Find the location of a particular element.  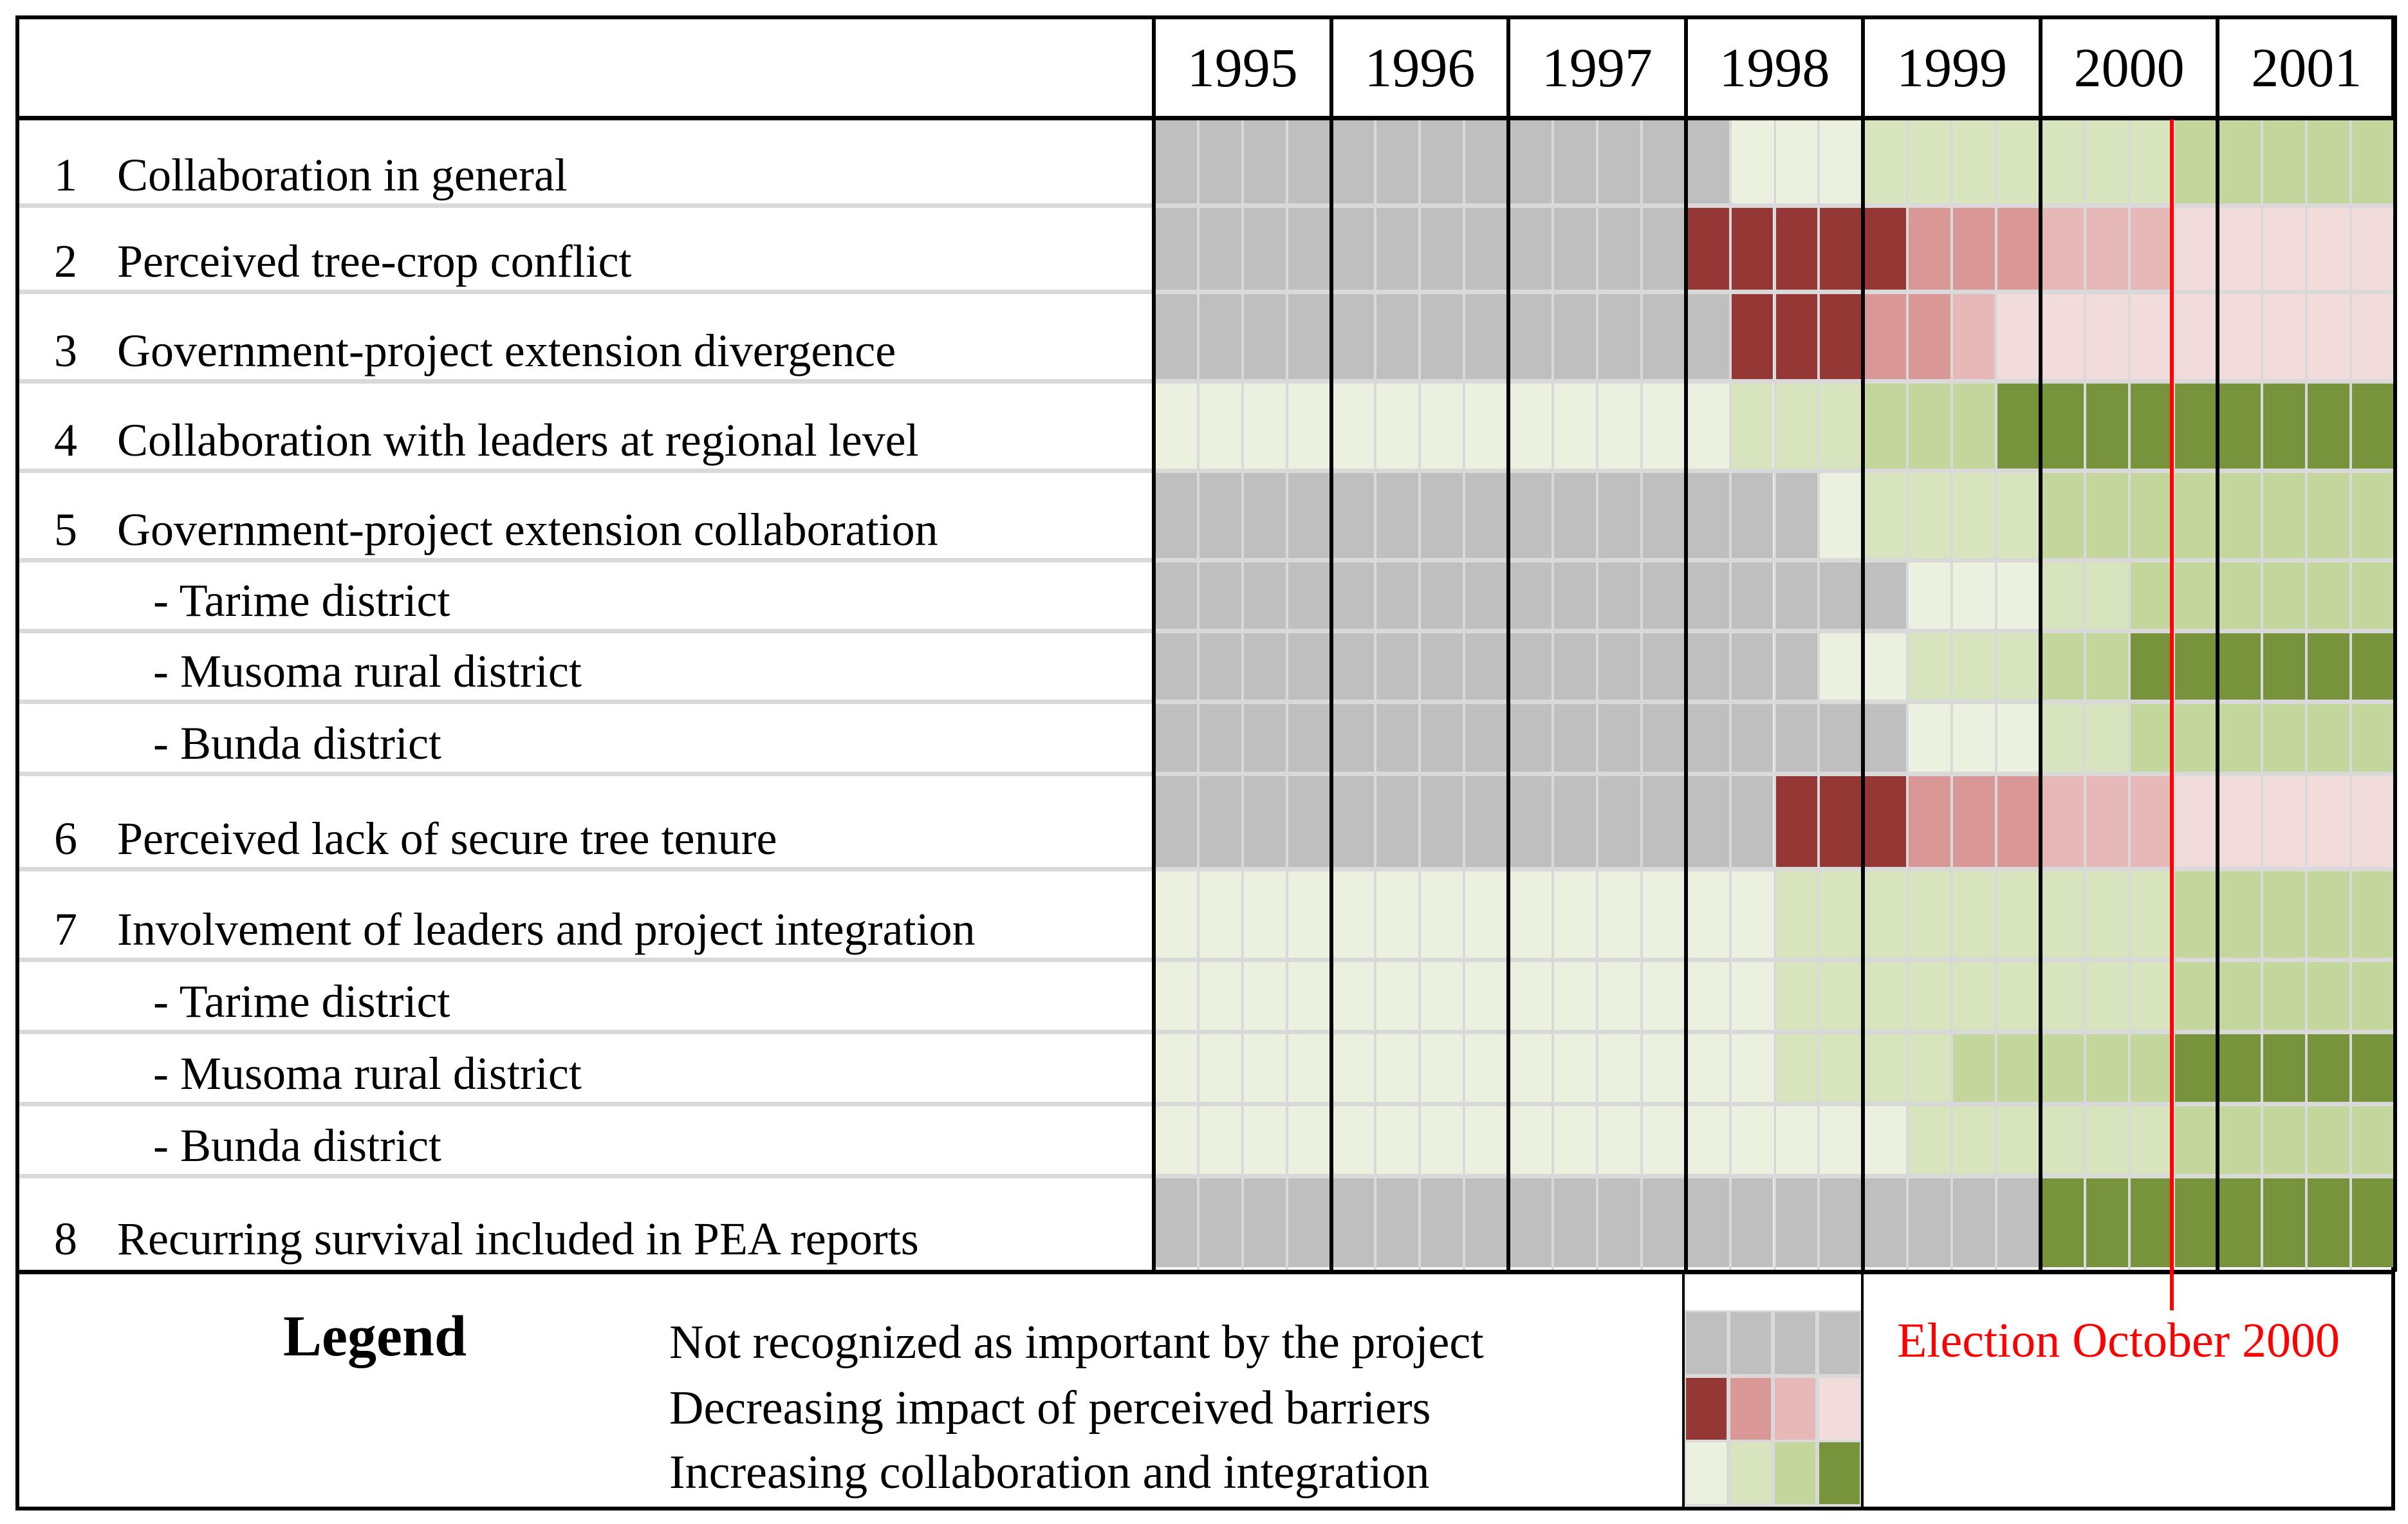

legend-swatch-border is located at coordinates (1862, 1391).